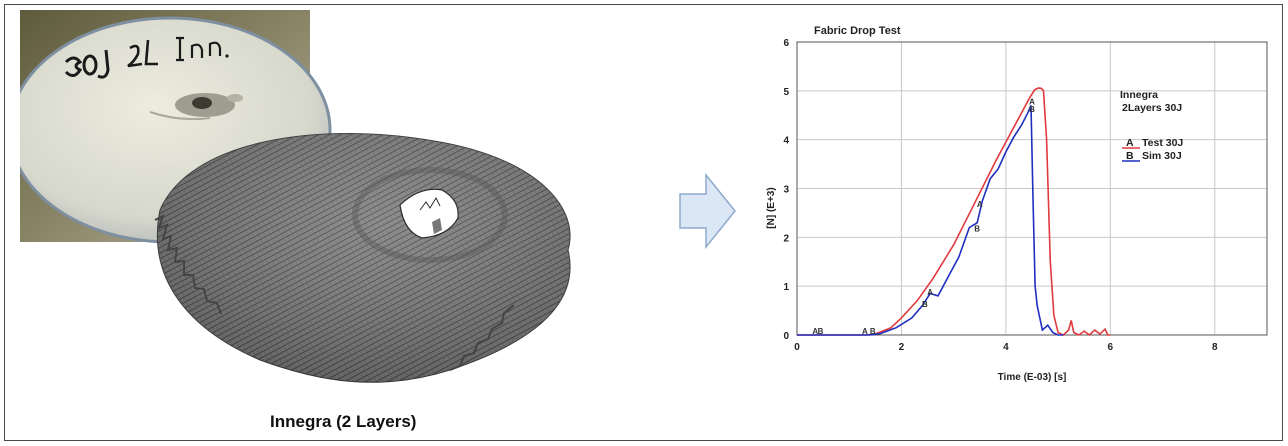 This screenshot has width=1288, height=446. I want to click on x-axis-label: Time (E-03) [s], so click(1032, 377).